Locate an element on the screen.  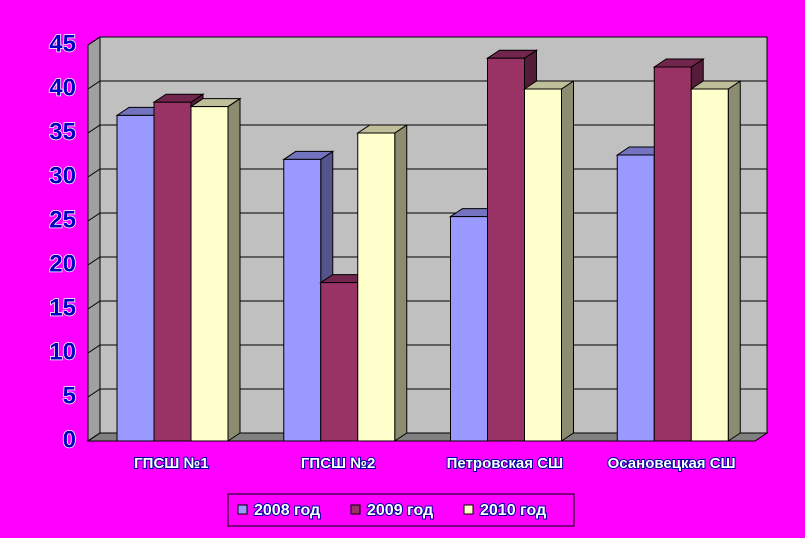
side-wall is located at coordinates (94, 239).